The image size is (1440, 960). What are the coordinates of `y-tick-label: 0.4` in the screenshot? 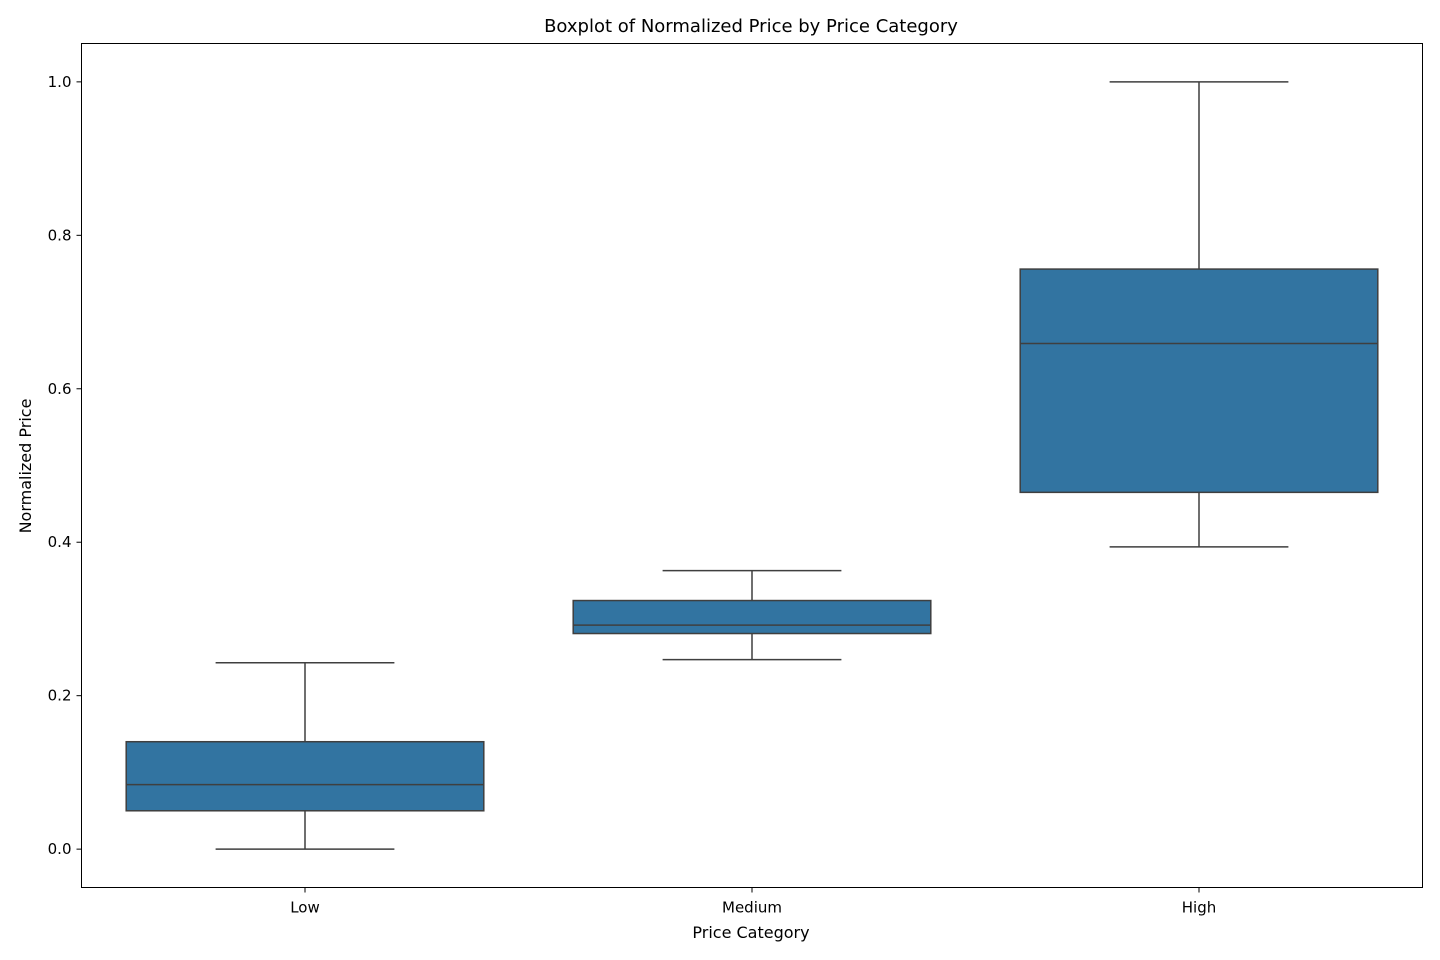 It's located at (60, 542).